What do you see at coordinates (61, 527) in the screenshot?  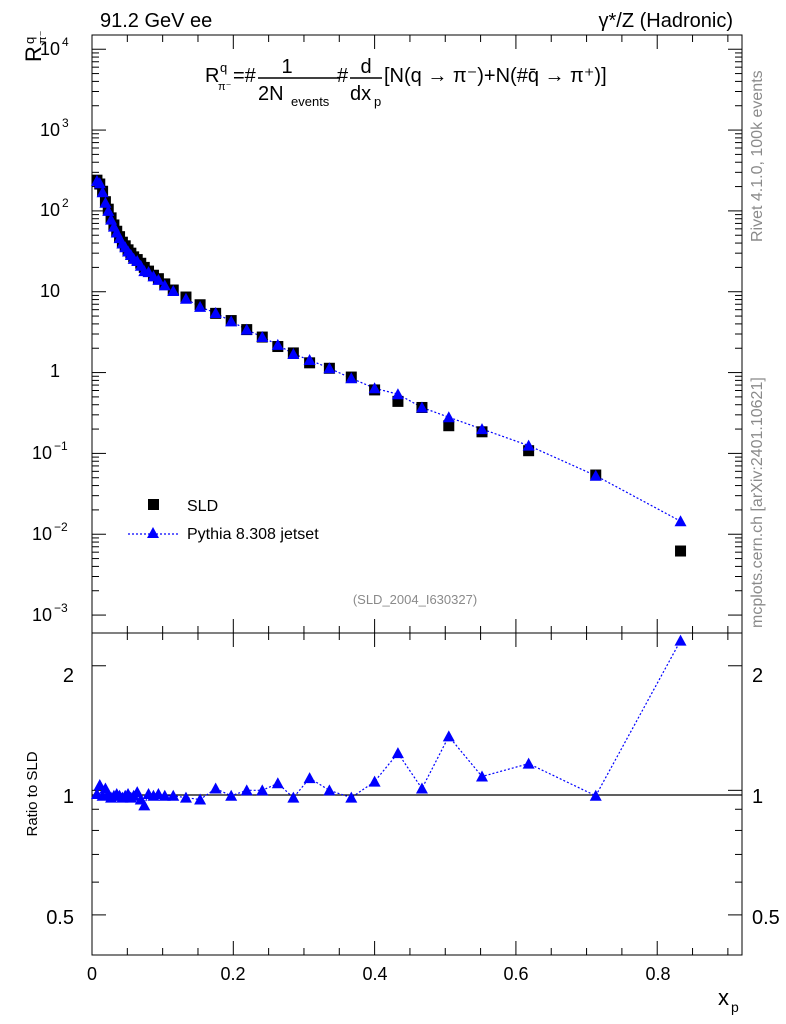 I see `y-tick-exp: −2` at bounding box center [61, 527].